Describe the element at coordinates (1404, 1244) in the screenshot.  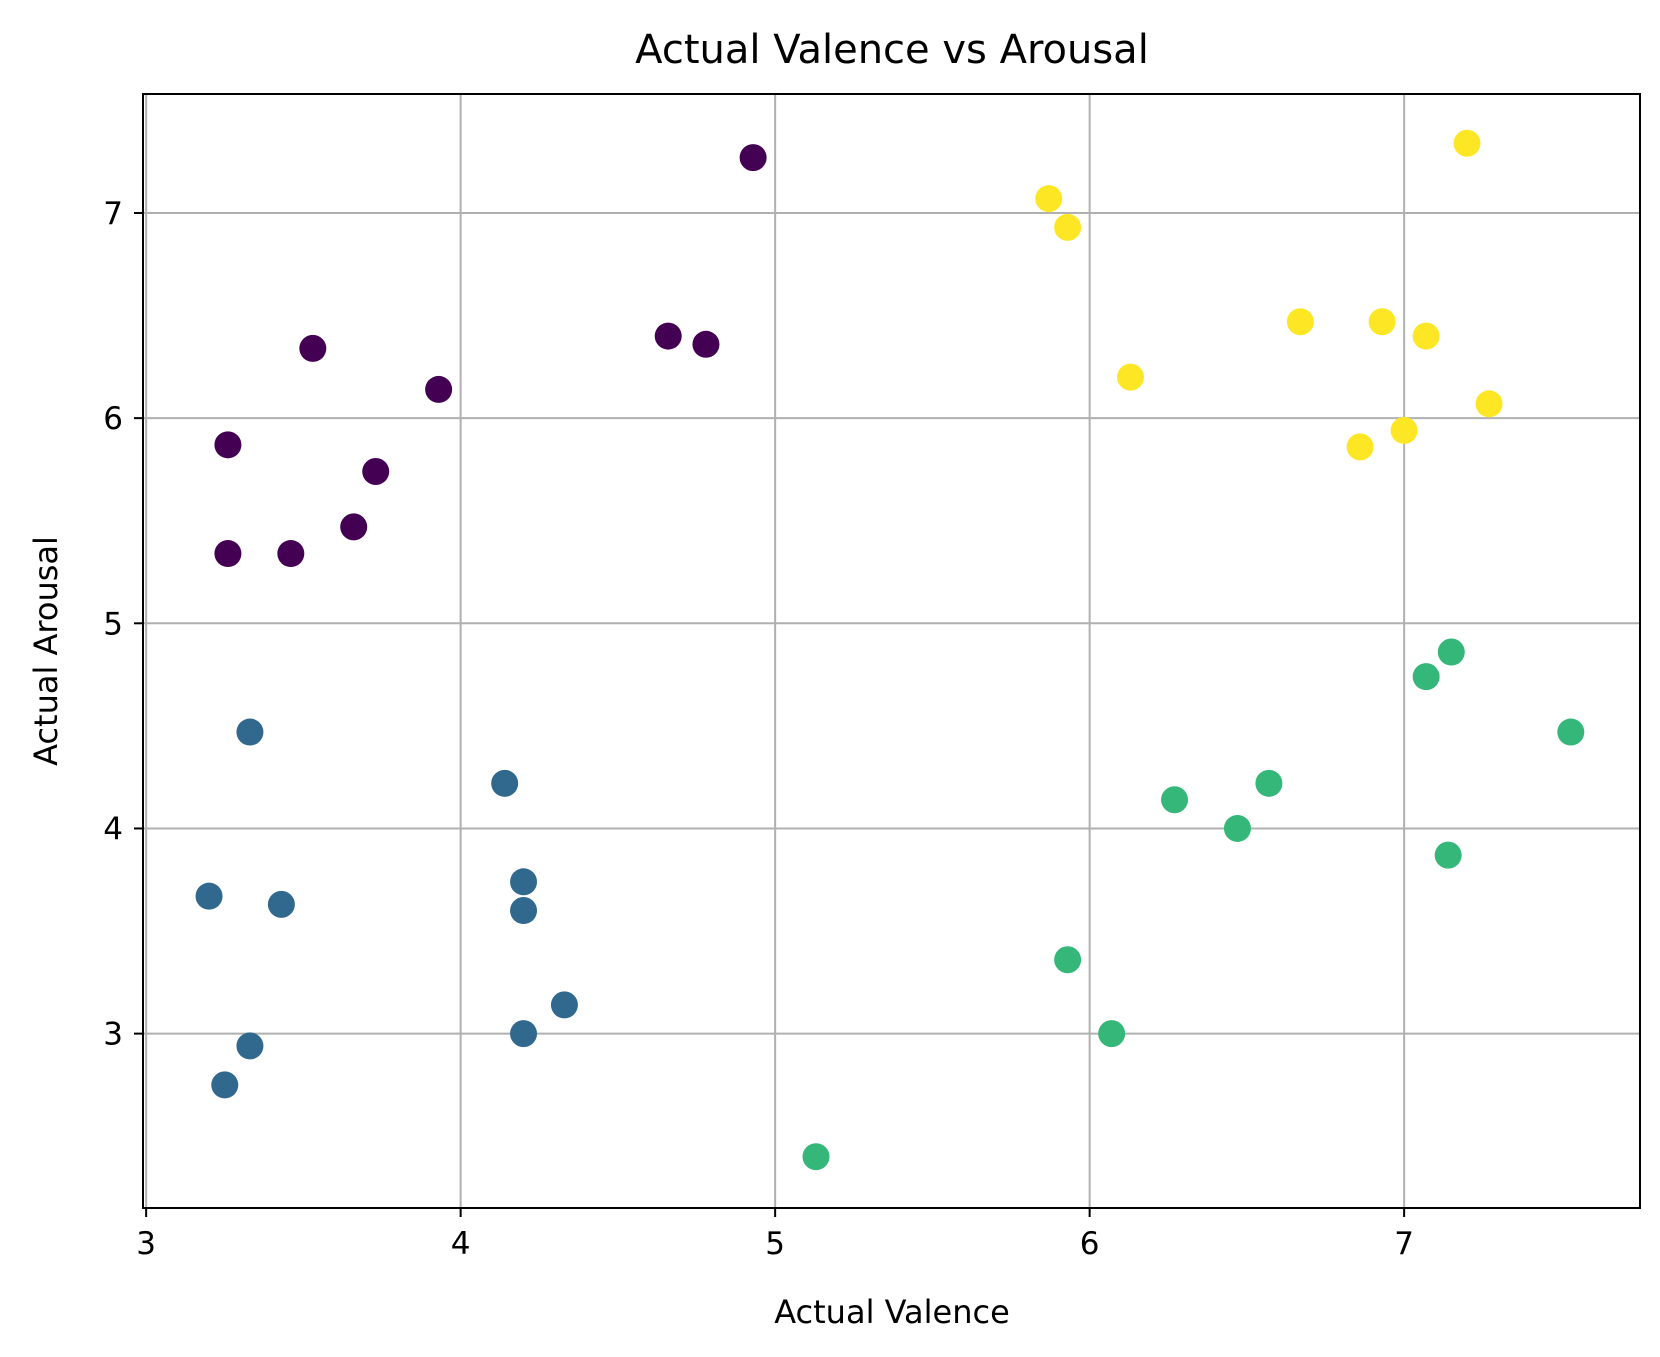
I see `x-tick-label: 7` at that location.